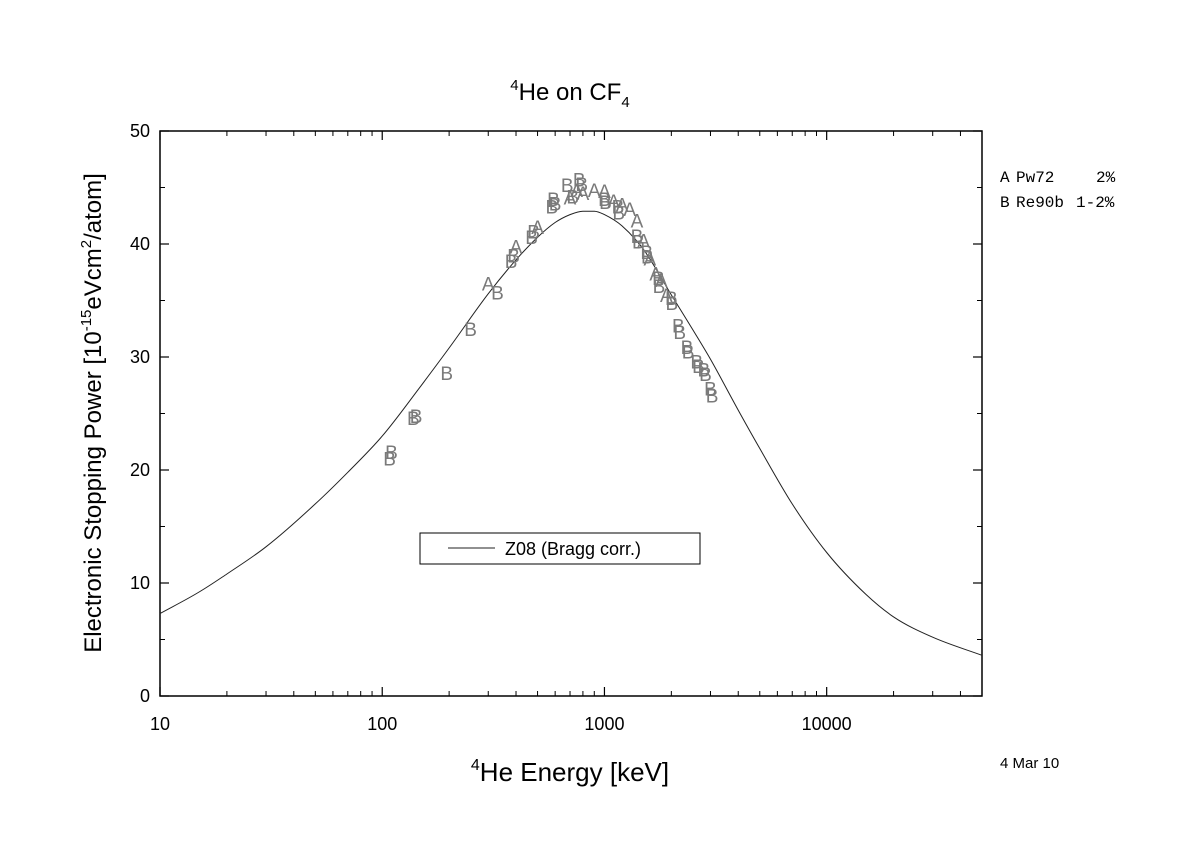  What do you see at coordinates (1005, 178) in the screenshot?
I see `side-legend-symbol-a: A` at bounding box center [1005, 178].